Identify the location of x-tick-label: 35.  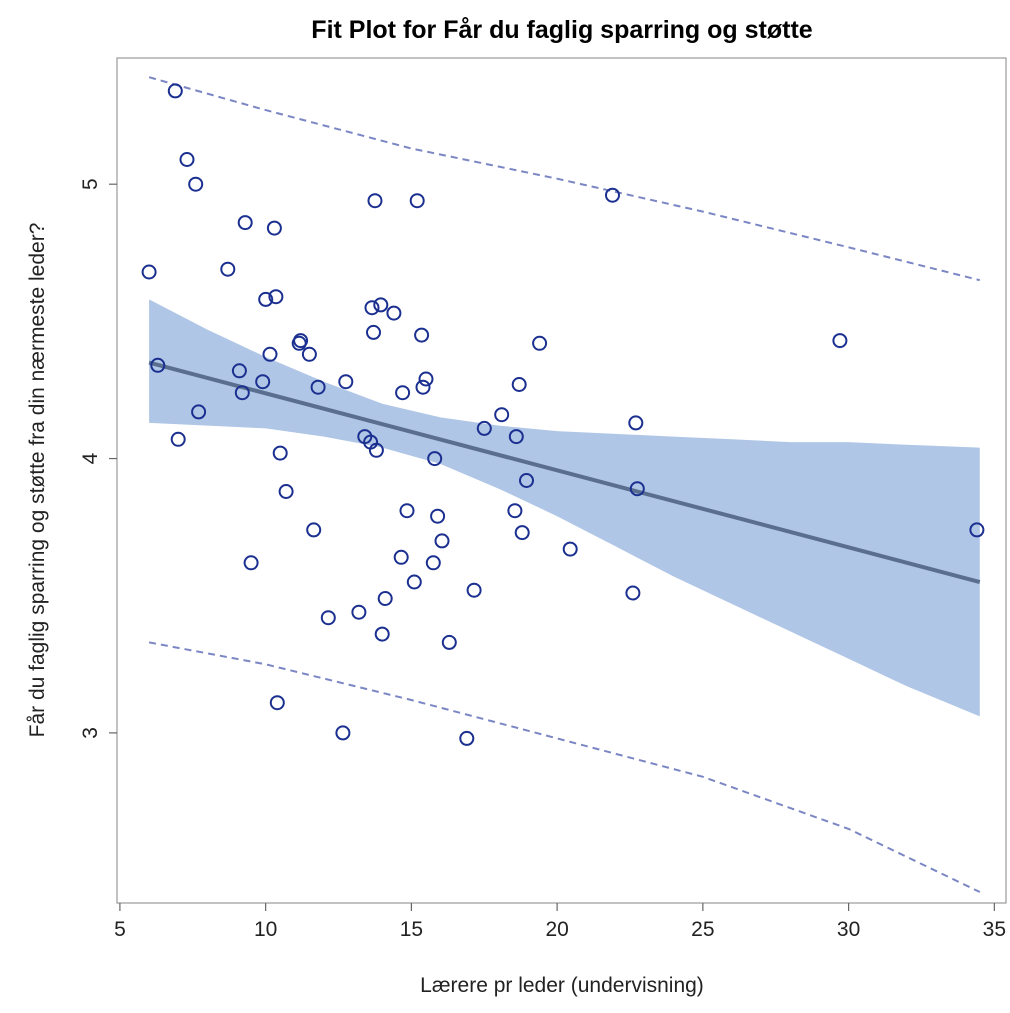
(994, 929).